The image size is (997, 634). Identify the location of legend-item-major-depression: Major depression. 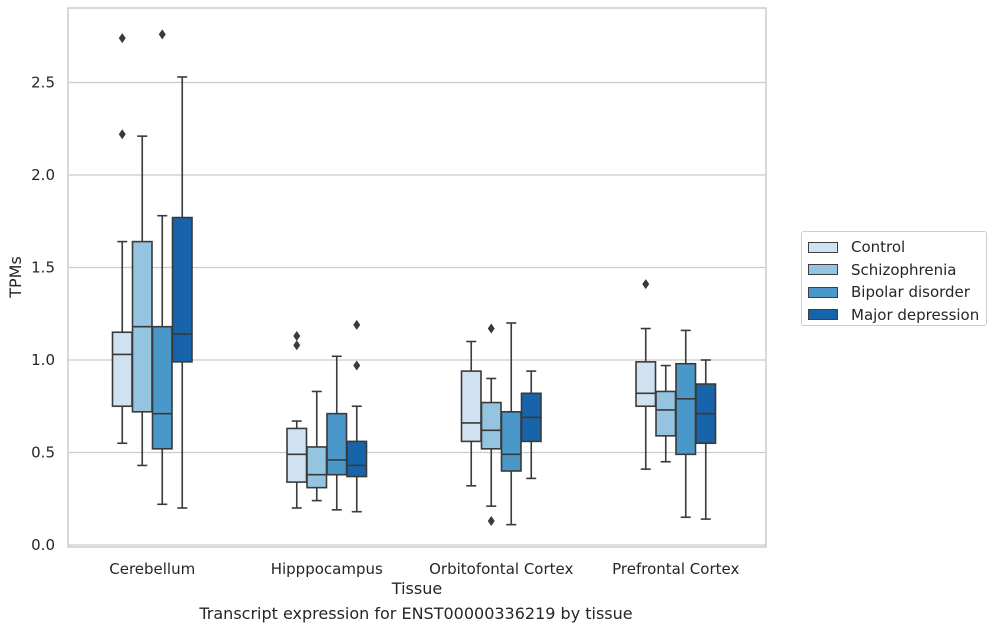
(897, 315).